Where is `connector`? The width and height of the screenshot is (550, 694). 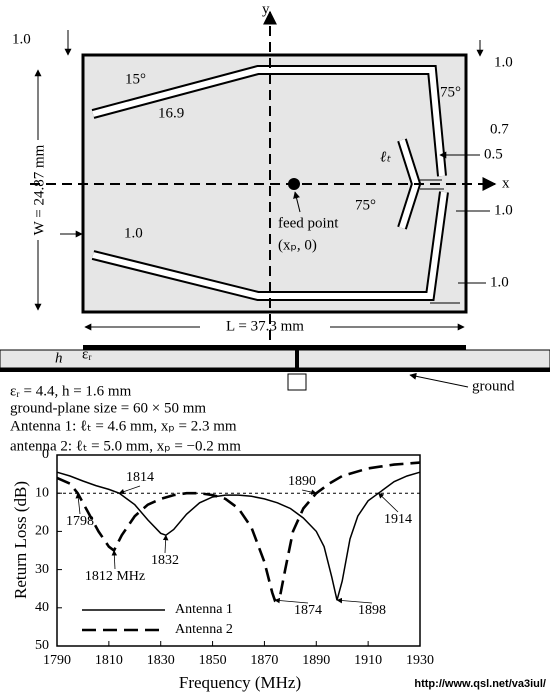
connector is located at coordinates (297, 382).